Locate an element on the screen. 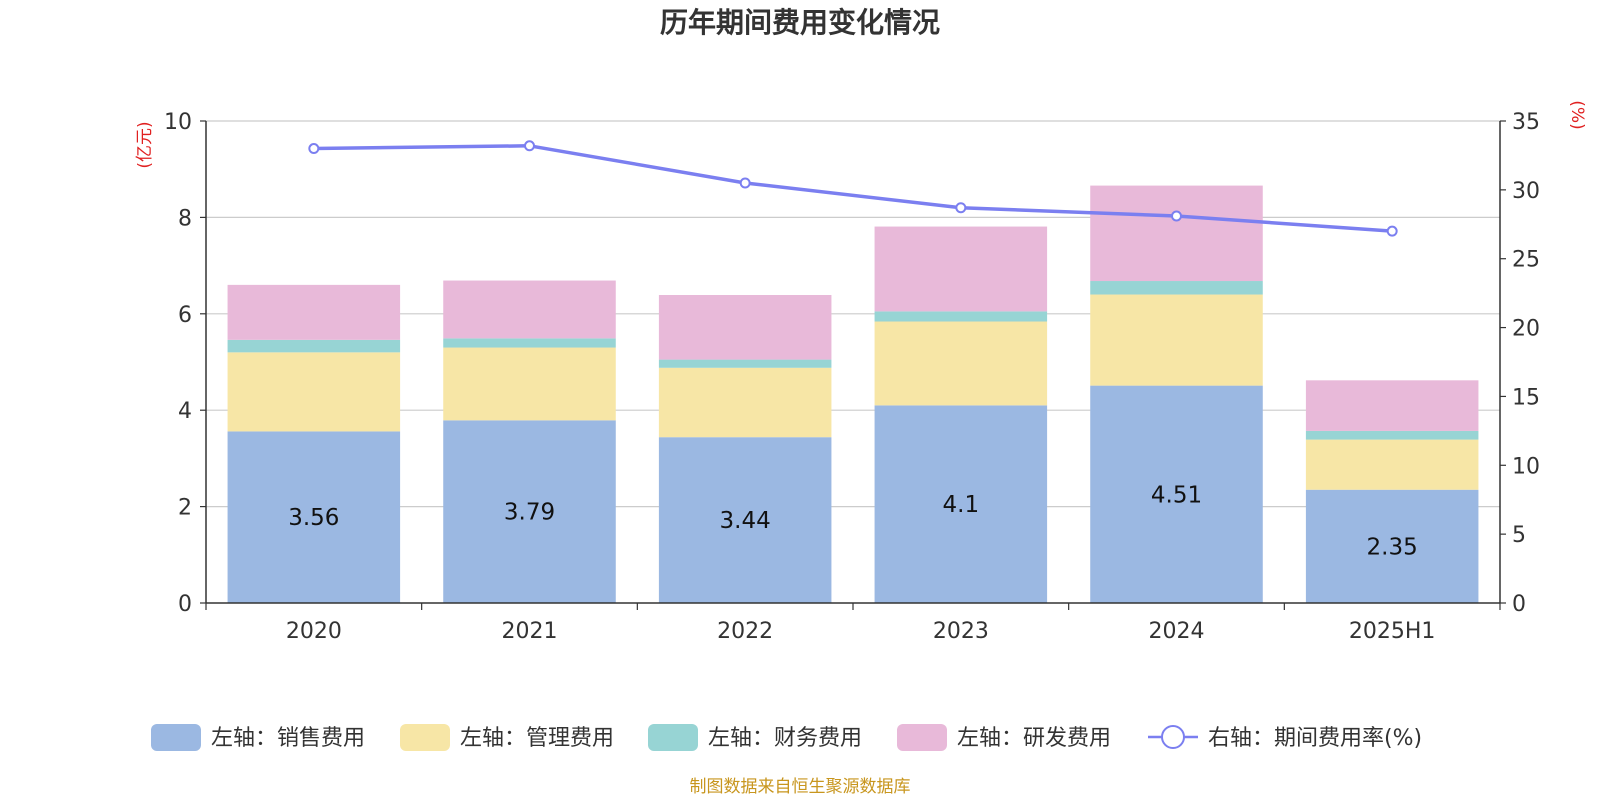  legend-marker is located at coordinates (1173, 737).